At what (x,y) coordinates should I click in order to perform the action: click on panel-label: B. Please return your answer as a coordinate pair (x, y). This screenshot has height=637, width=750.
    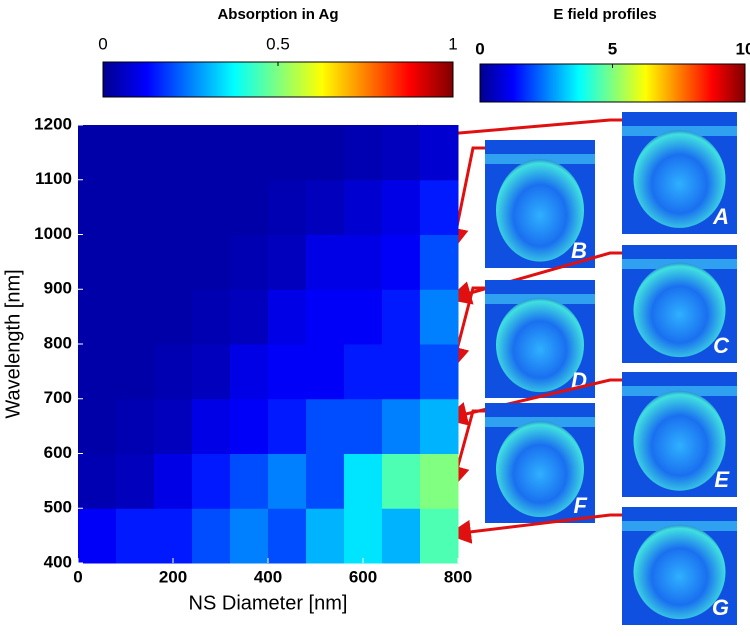
    Looking at the image, I should click on (579, 250).